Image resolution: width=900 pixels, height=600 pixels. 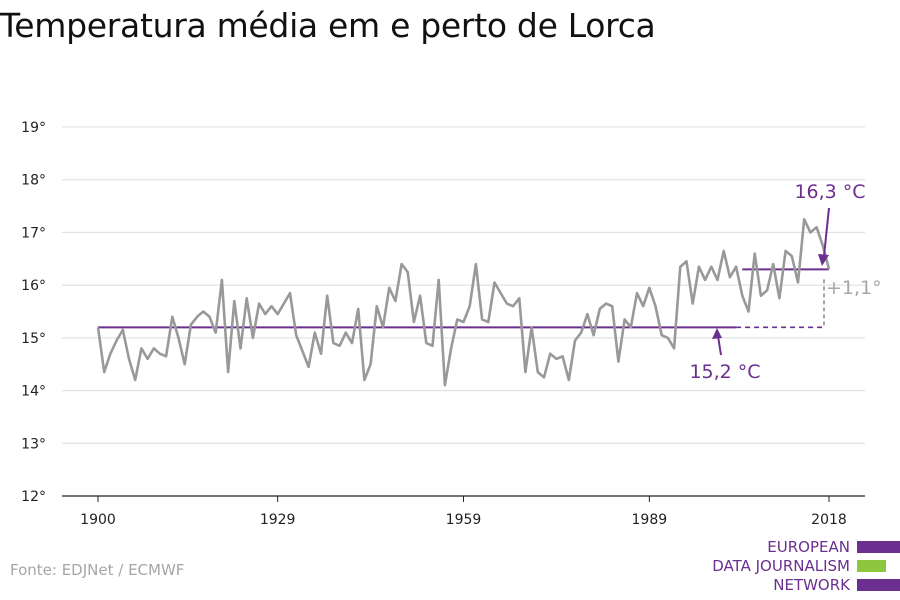 What do you see at coordinates (33, 339) in the screenshot?
I see `y-tick-label: 15°` at bounding box center [33, 339].